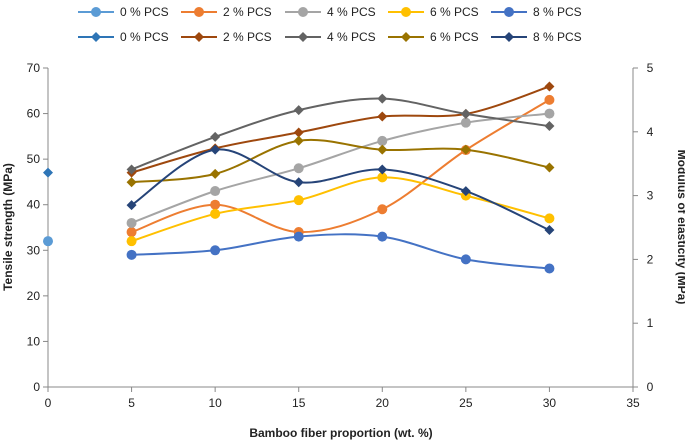 This screenshot has width=685, height=442. What do you see at coordinates (340, 433) in the screenshot?
I see `x-axis-title: Bamboo fiber proportion (wt. %)` at bounding box center [340, 433].